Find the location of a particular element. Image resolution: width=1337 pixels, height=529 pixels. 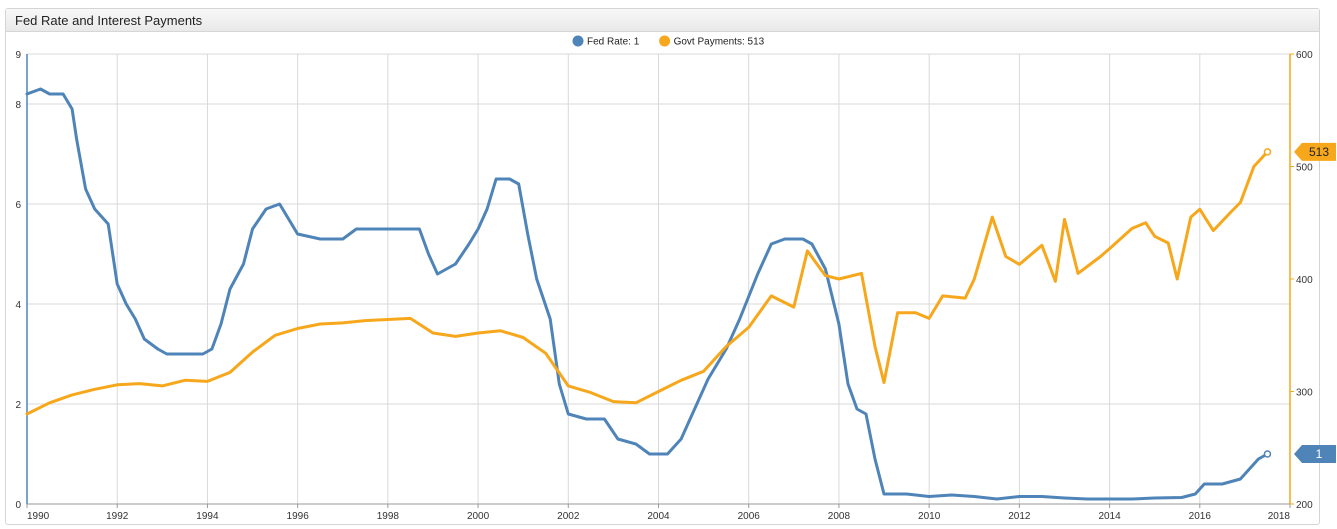

fed-rate-end-flag is located at coordinates (1315, 454).